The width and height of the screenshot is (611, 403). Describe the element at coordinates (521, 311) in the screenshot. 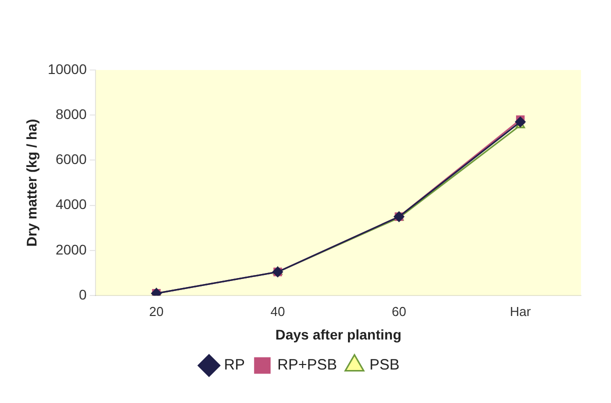

I see `x-tick-label: Har` at that location.